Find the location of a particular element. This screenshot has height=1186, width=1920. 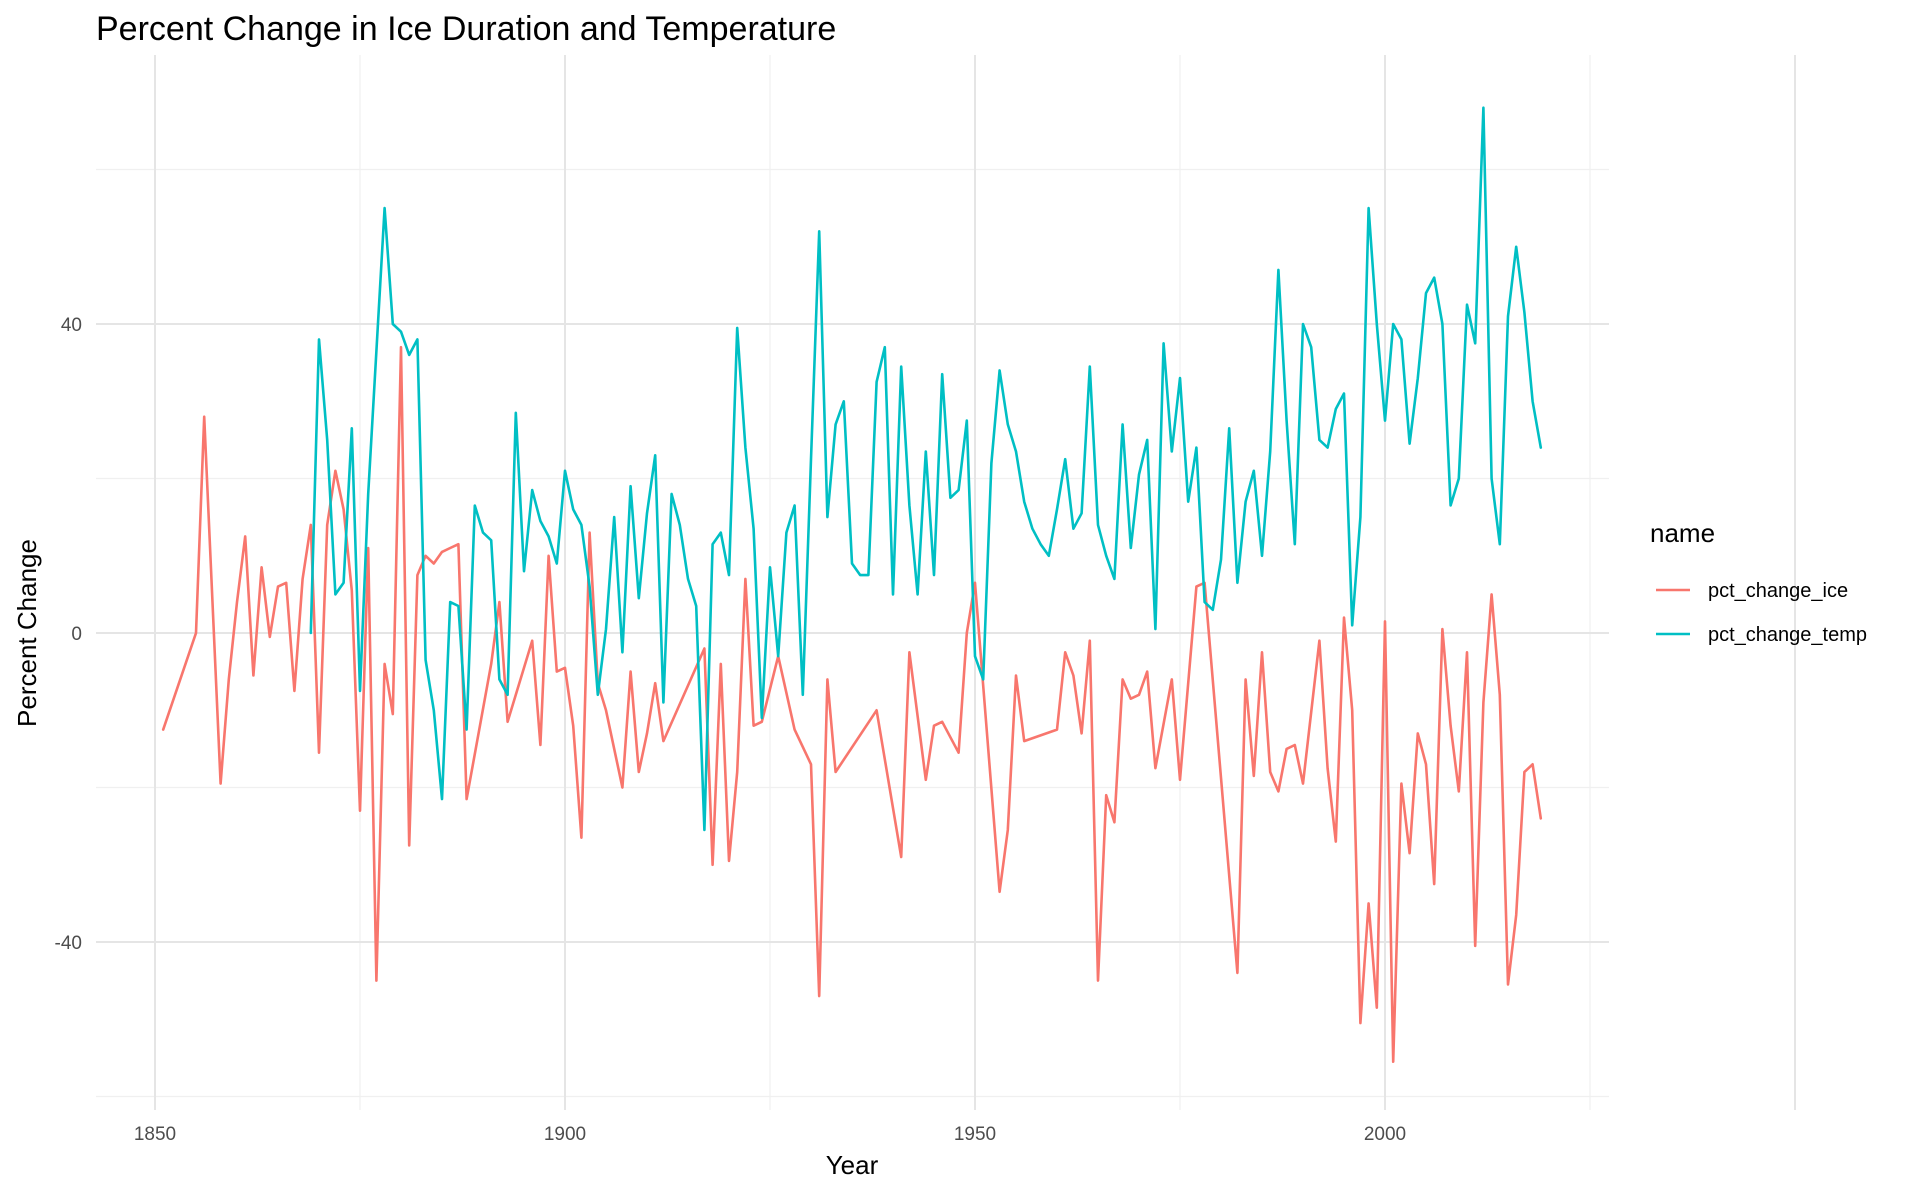

y-tick-label: -40 is located at coordinates (68, 943).